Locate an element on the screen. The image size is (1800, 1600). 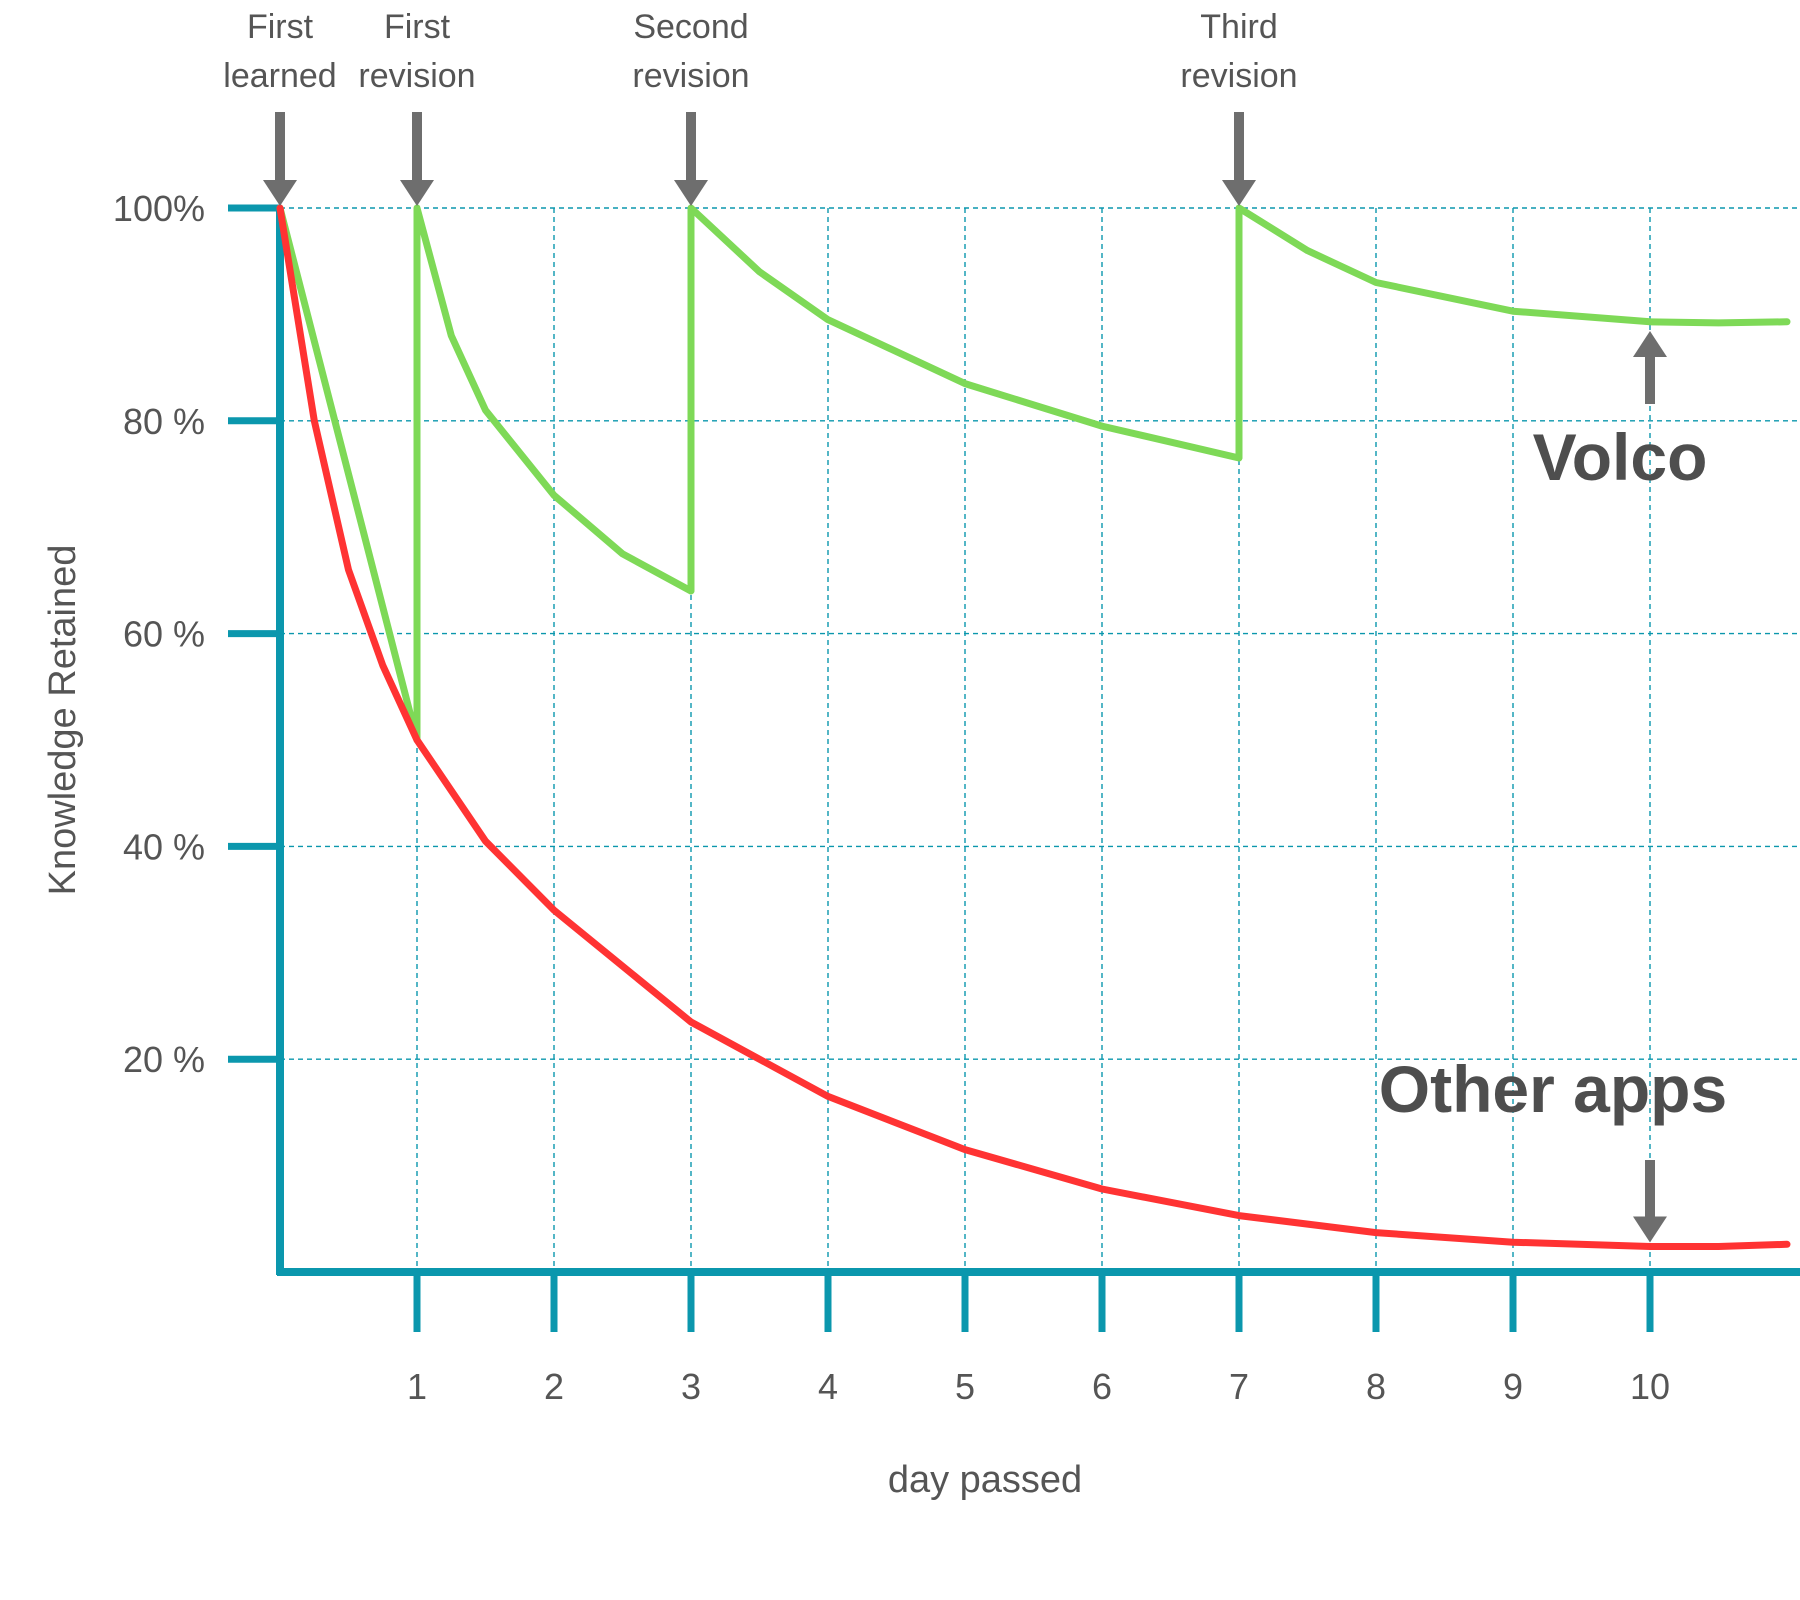
series-label-volco: Volco is located at coordinates (1620, 457).